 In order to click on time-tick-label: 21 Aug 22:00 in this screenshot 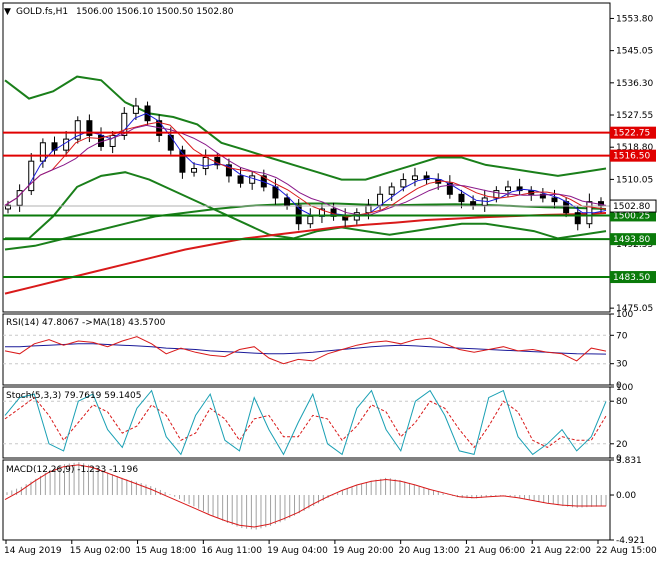, I will do `click(560, 551)`.